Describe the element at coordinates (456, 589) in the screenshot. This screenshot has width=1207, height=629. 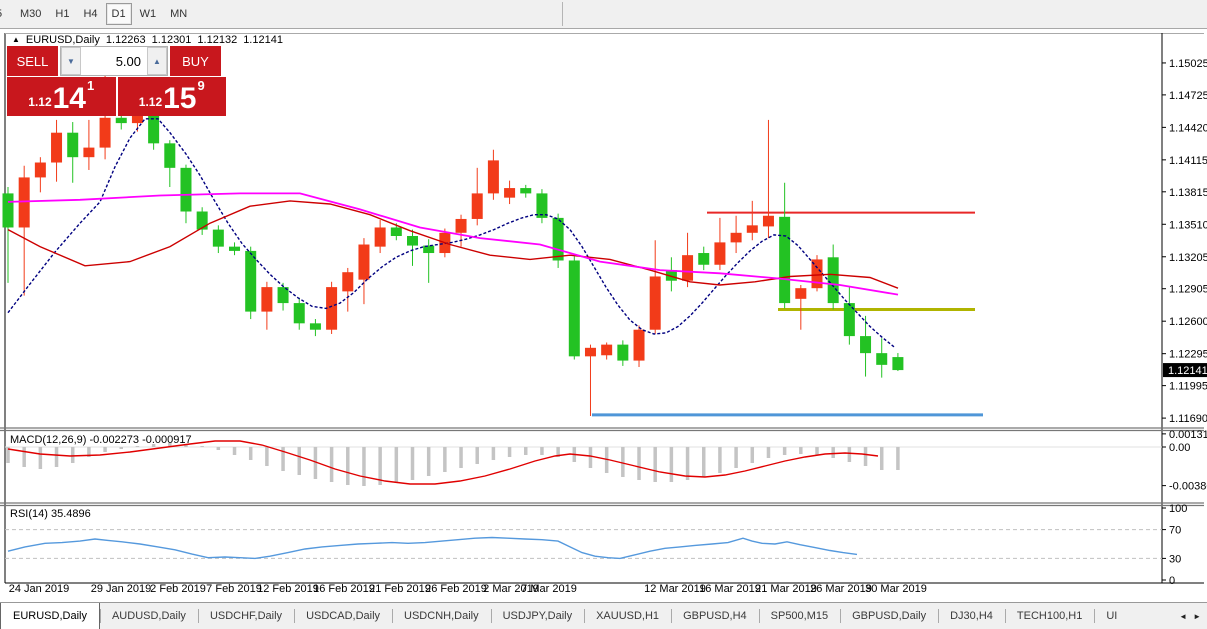
I see `date-label: 26 Feb 2019` at that location.